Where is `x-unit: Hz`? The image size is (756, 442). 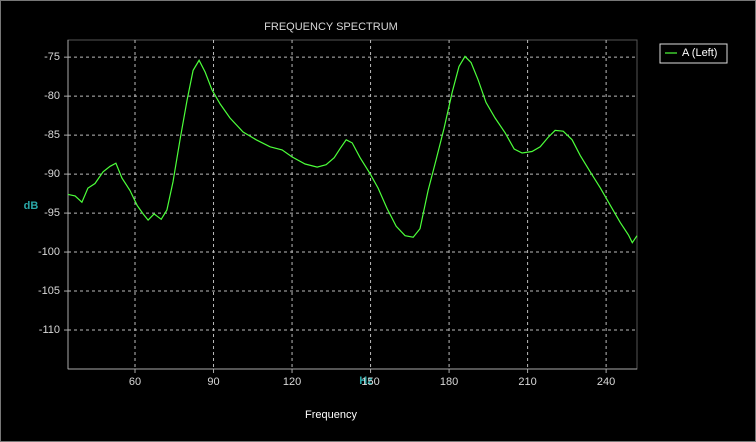
x-unit: Hz is located at coordinates (366, 381).